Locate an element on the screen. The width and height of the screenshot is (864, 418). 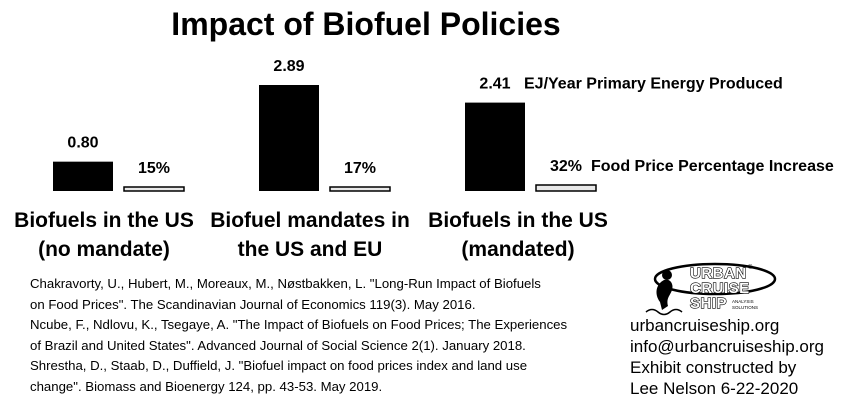
food-price-value-label: 32% is located at coordinates (566, 166).